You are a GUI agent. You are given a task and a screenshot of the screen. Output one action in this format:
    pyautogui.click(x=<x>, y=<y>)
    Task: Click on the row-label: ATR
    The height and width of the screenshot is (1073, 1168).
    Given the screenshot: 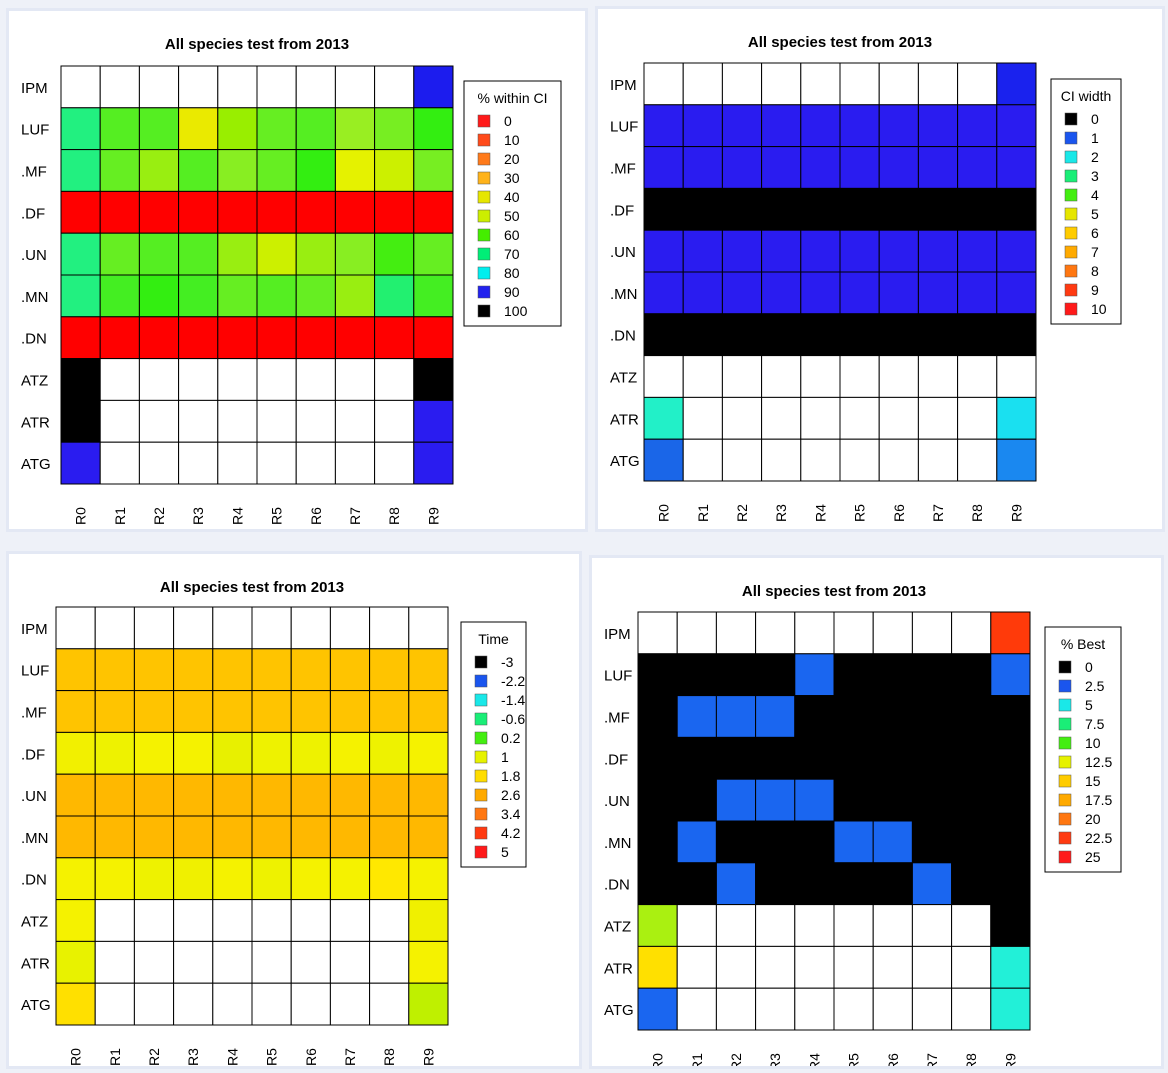 What is the action you would take?
    pyautogui.click(x=35, y=963)
    